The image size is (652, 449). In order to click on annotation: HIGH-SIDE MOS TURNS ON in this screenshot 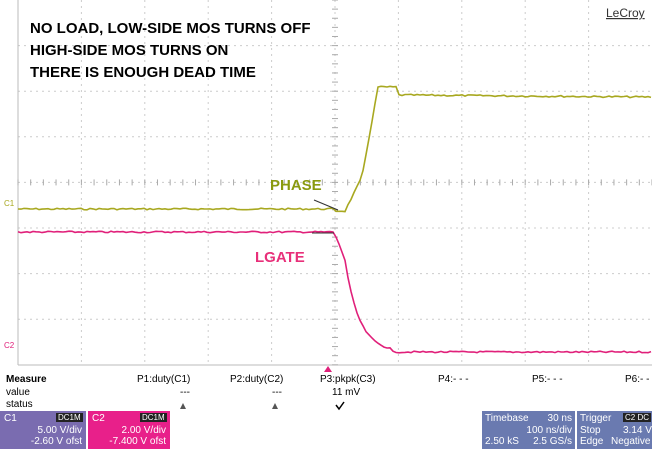, I will do `click(129, 50)`.